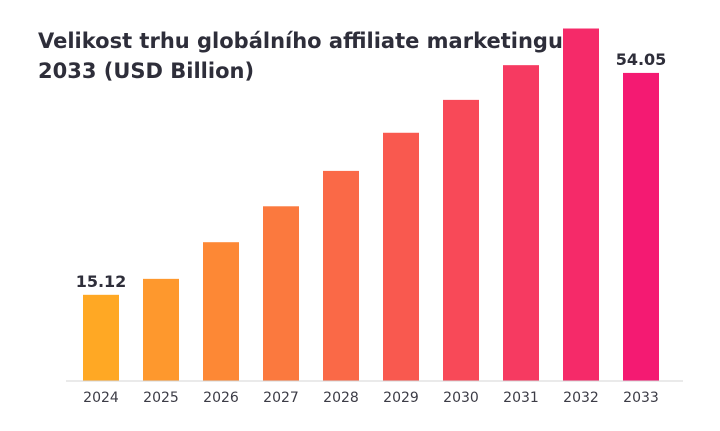 The image size is (720, 431). Describe the element at coordinates (161, 329) in the screenshot. I see `bar-2025` at that location.